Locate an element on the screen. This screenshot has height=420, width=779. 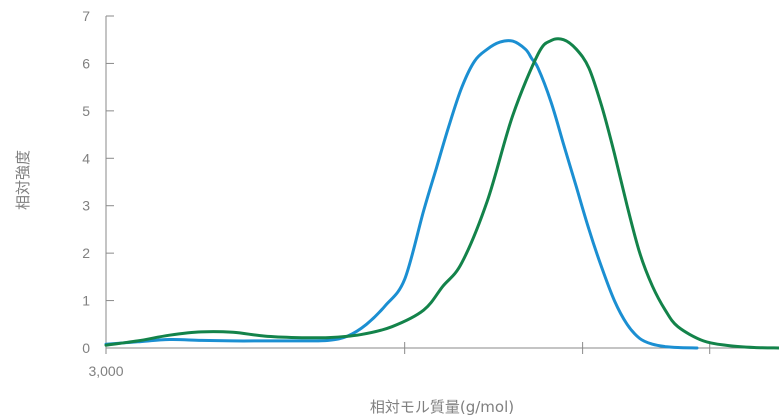
x-axis-label: 相対モル質量(g/mol) is located at coordinates (442, 407).